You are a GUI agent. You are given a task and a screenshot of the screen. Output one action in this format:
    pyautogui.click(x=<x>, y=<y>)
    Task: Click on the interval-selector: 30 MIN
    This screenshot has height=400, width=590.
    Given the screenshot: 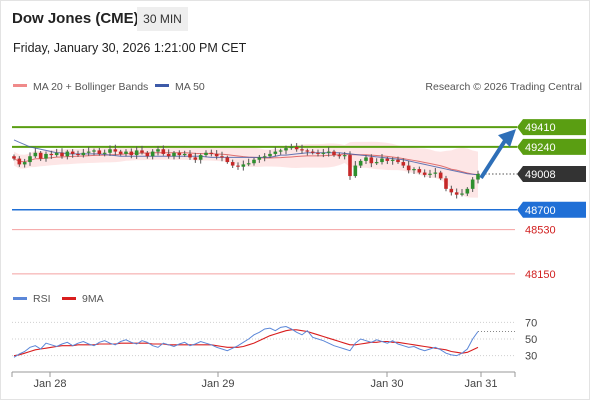 What is the action you would take?
    pyautogui.click(x=162, y=19)
    